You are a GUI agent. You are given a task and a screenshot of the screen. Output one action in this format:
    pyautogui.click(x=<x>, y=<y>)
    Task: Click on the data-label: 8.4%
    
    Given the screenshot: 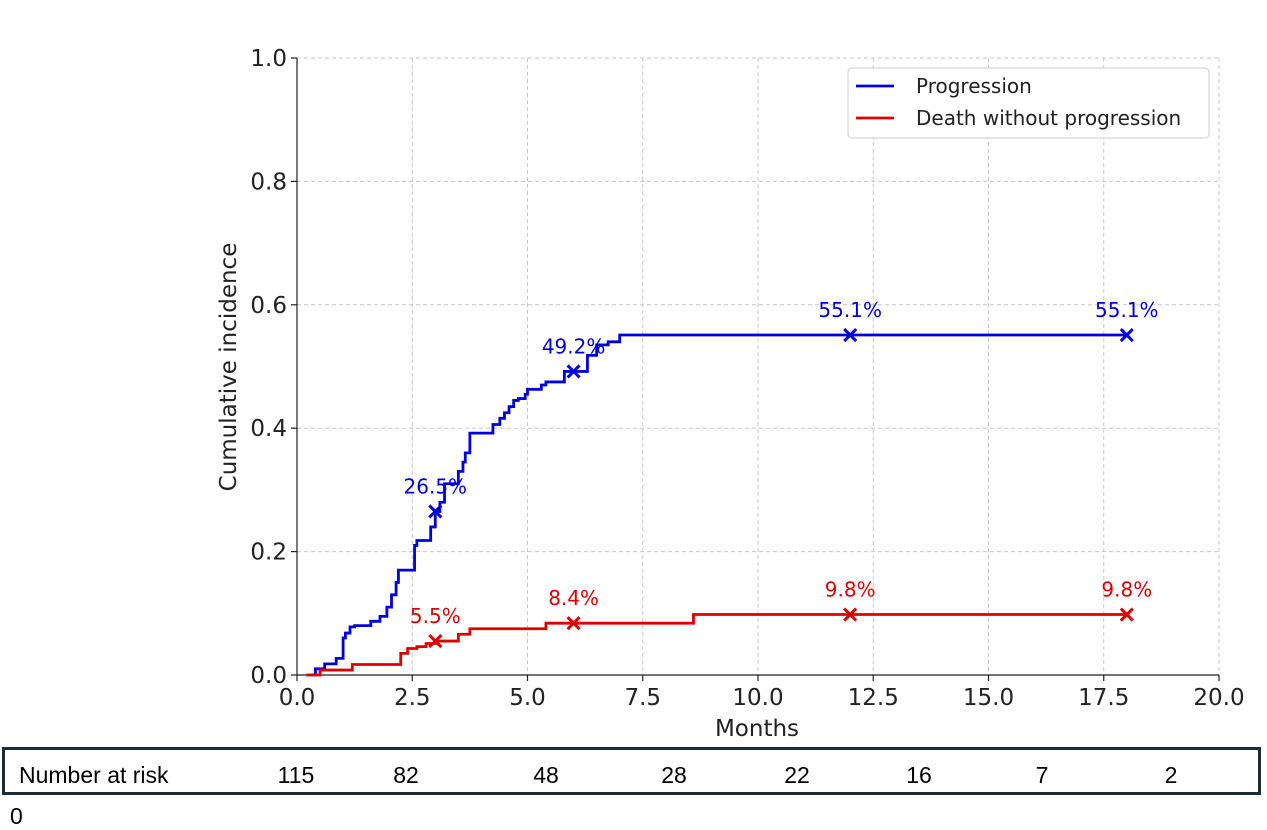 What is the action you would take?
    pyautogui.click(x=573, y=598)
    